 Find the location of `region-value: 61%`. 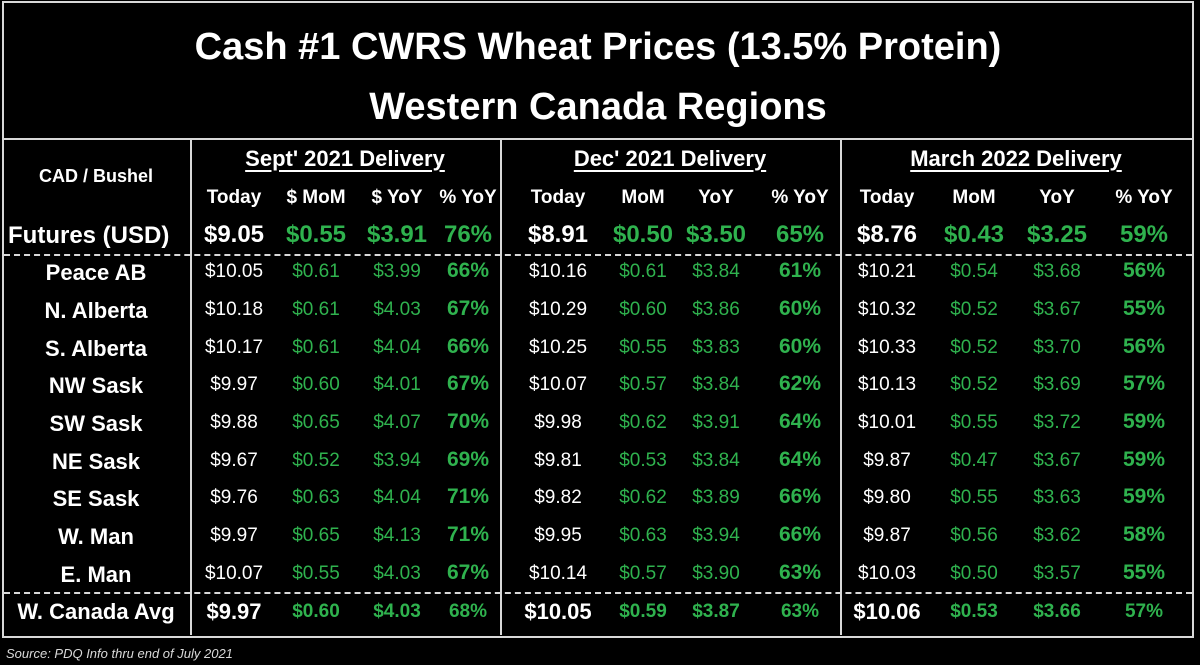

region-value: 61% is located at coordinates (800, 270).